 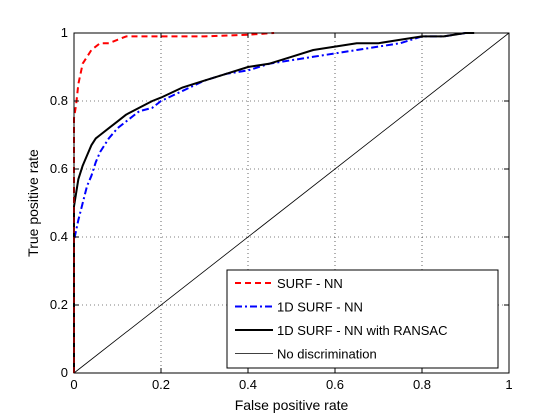 What do you see at coordinates (291, 384) in the screenshot?
I see `x-tick-labels: 0 0.2 0.4 0.6 0.8 1` at bounding box center [291, 384].